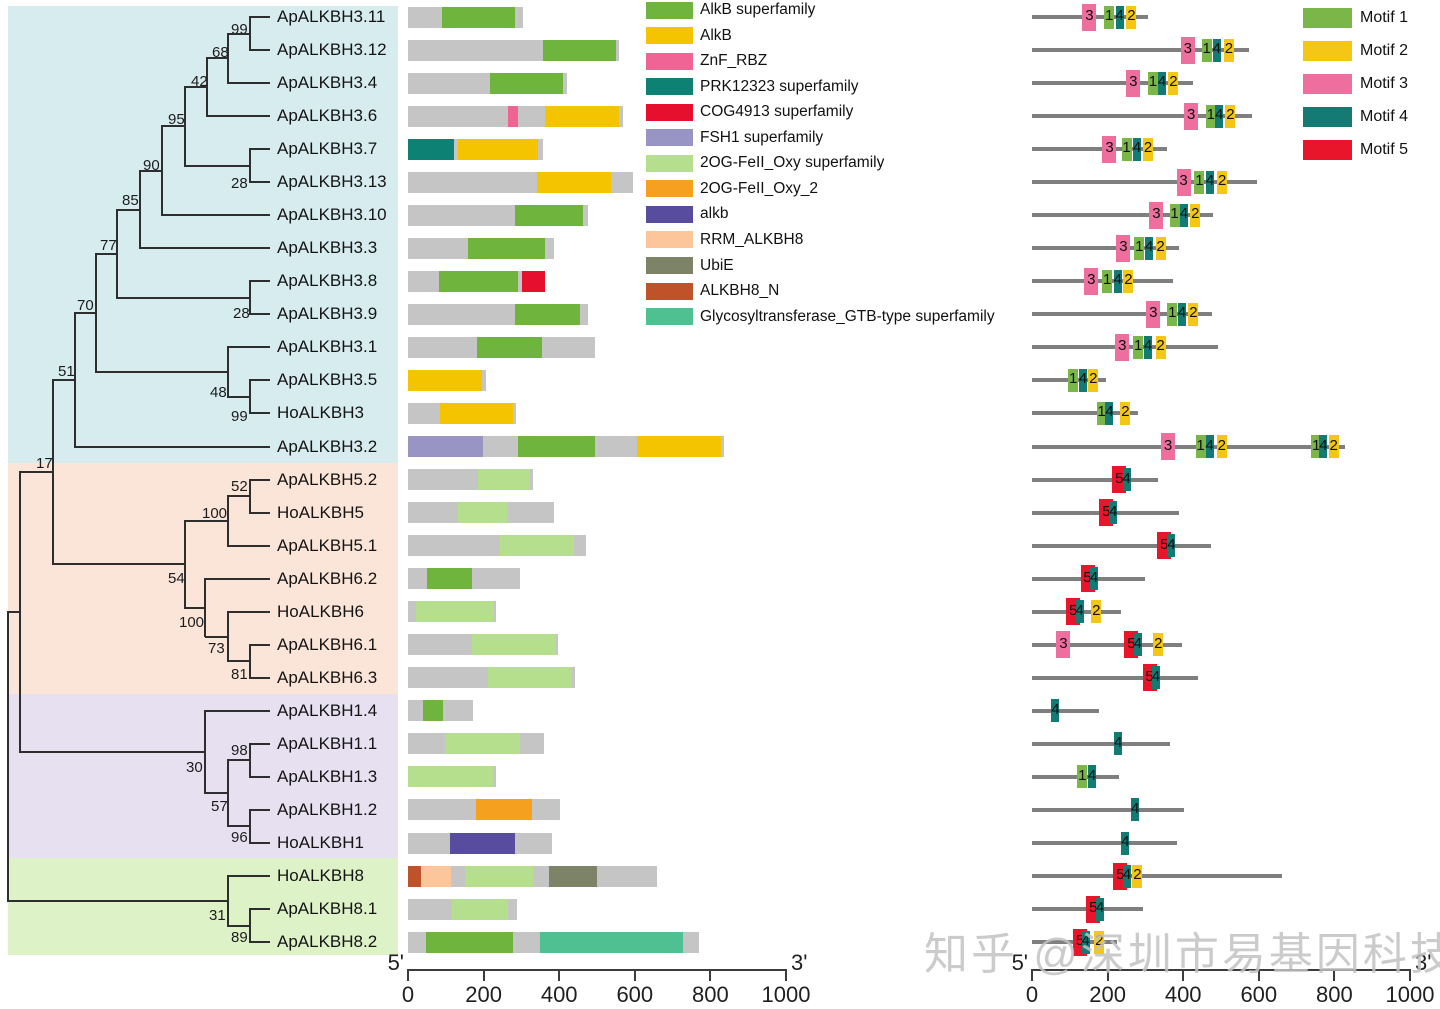 This screenshot has width=1440, height=1009. What do you see at coordinates (332, 215) in the screenshot?
I see `leaf-label: ApALKBH3.10` at bounding box center [332, 215].